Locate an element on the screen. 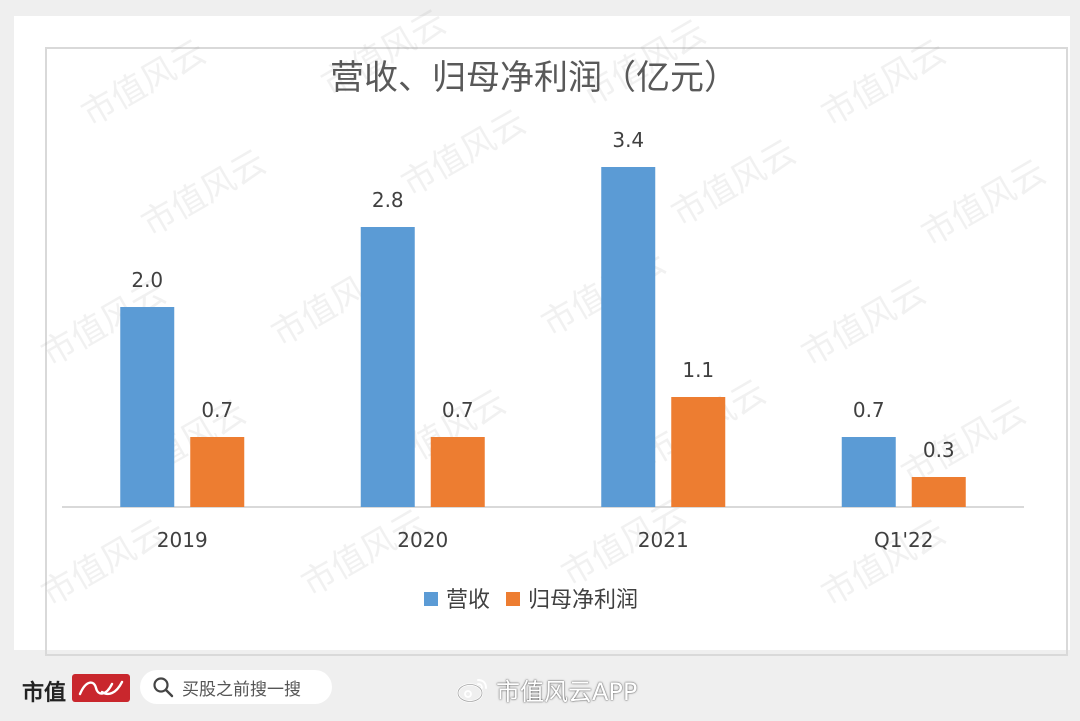 This screenshot has height=721, width=1080. net-profit-data-label: 1.1 is located at coordinates (698, 370).